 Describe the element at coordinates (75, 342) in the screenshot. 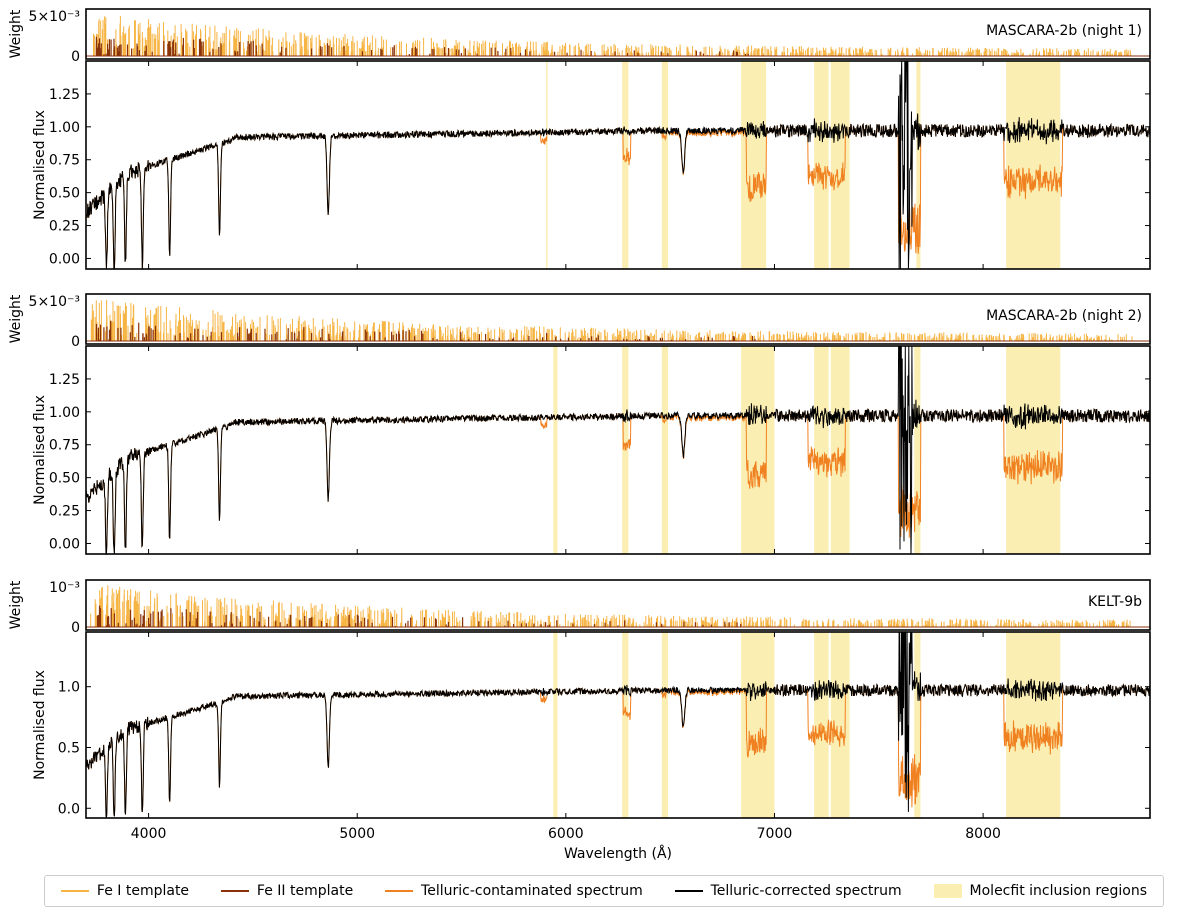

I see `weight-tick-label-zero-2: 0` at that location.